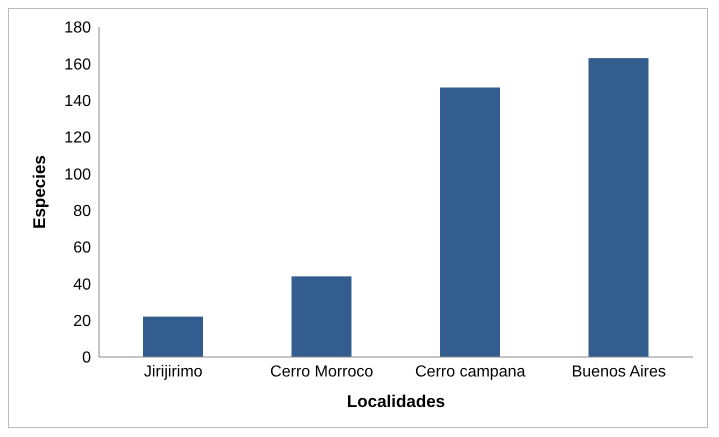 Image resolution: width=719 pixels, height=437 pixels. Describe the element at coordinates (78, 138) in the screenshot. I see `y-tick-label: 120` at that location.